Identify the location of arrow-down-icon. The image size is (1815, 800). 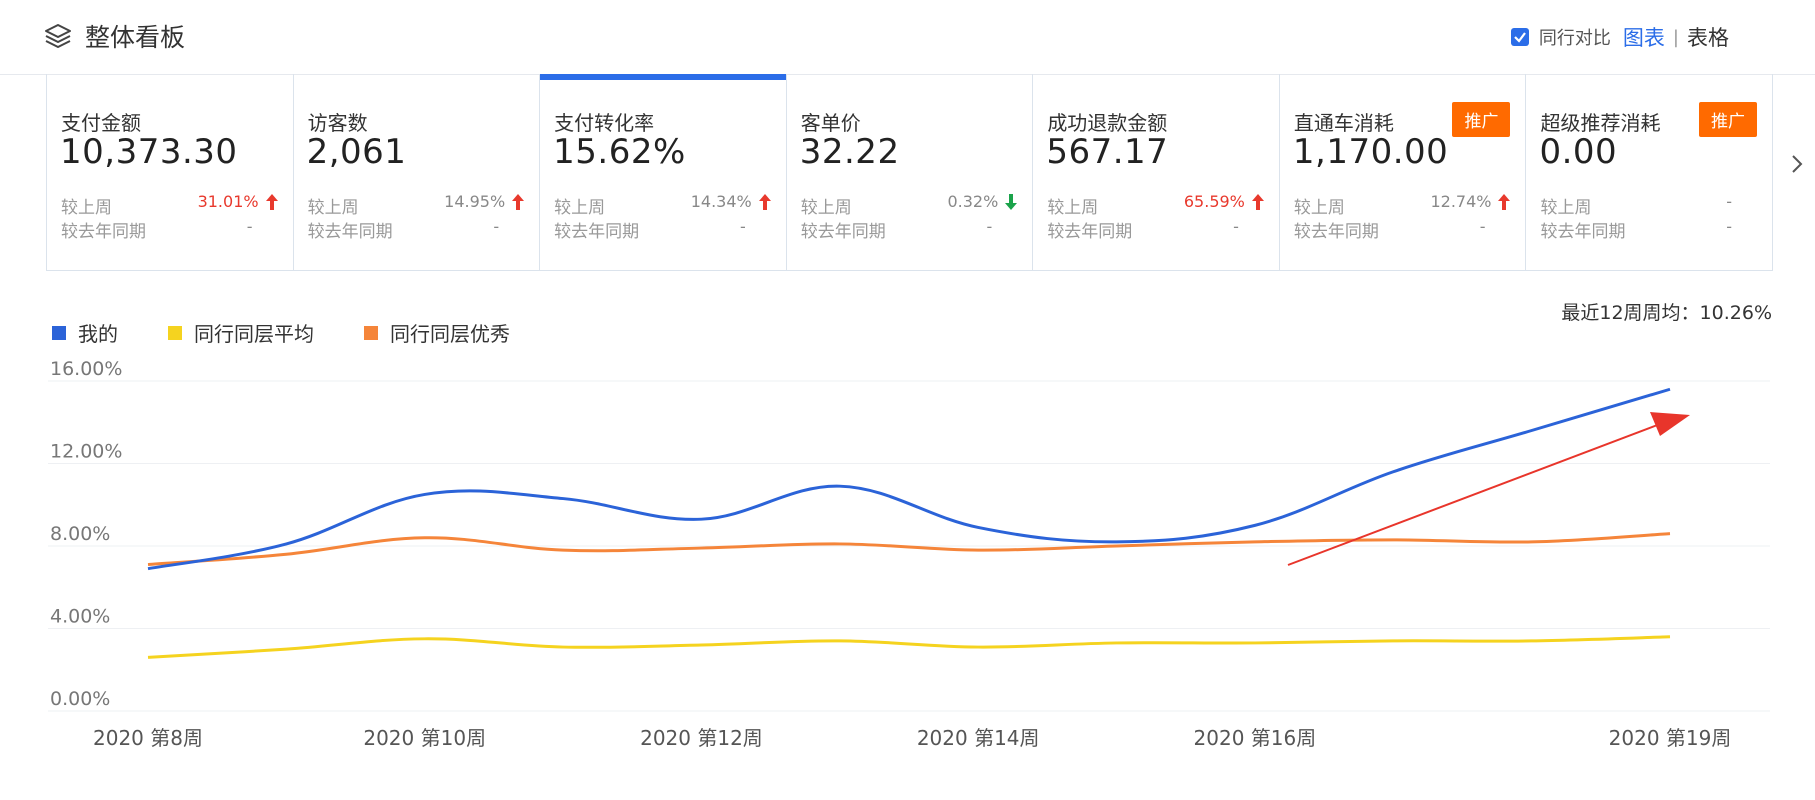
(1011, 201).